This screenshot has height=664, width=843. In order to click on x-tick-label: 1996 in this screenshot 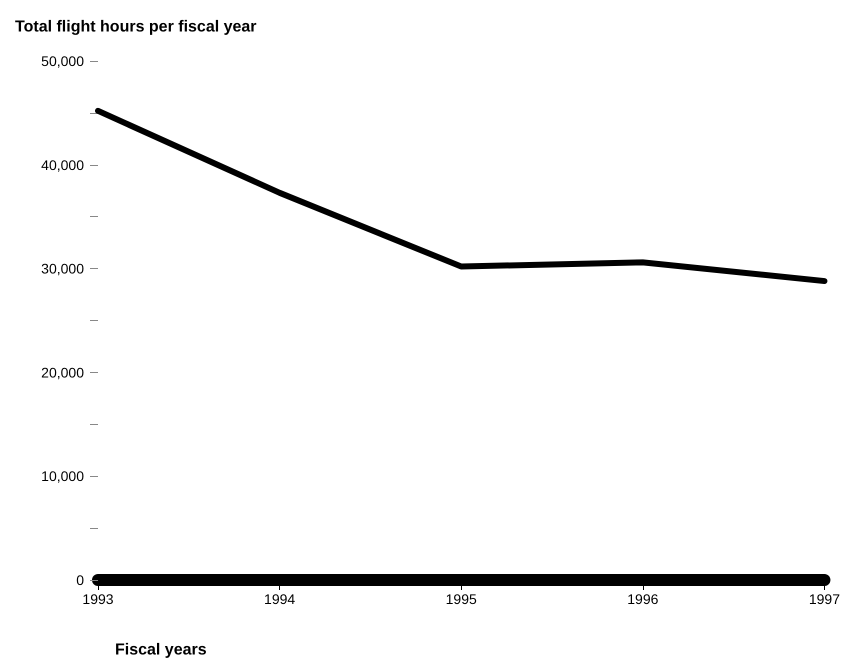, I will do `click(643, 599)`.